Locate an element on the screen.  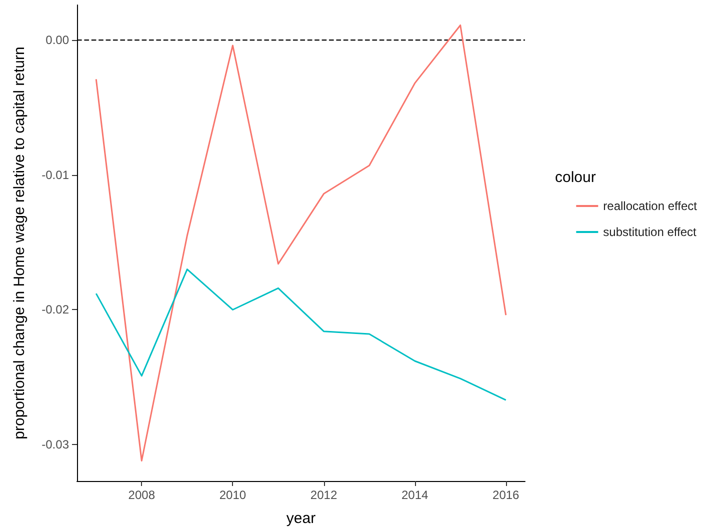
y-tick-label: 0.00 is located at coordinates (58, 40).